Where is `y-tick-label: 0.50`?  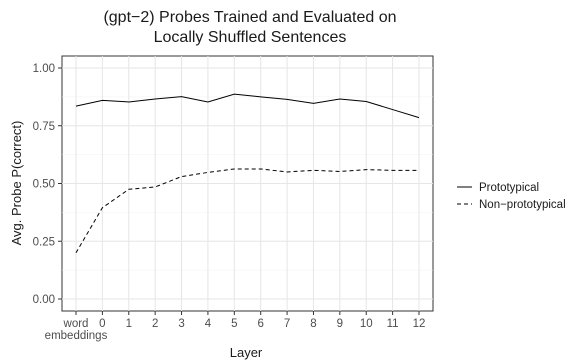 y-tick-label: 0.50 is located at coordinates (44, 185).